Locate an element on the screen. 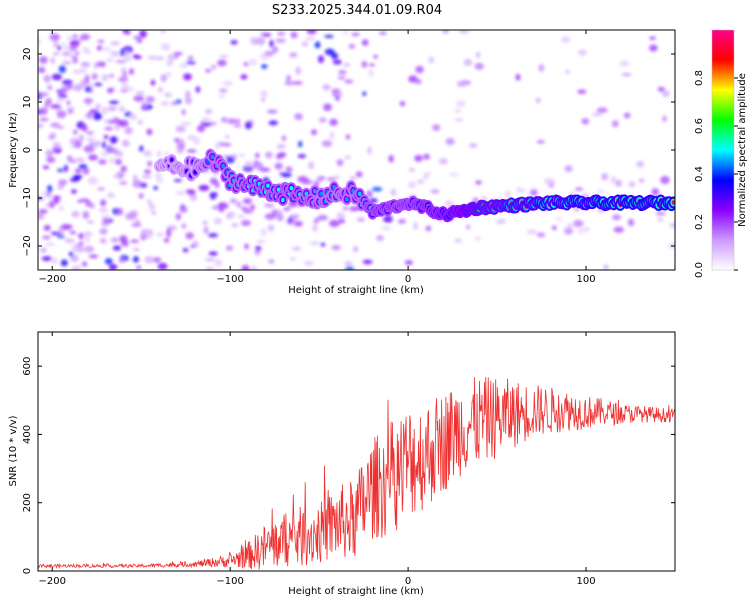 Image resolution: width=750 pixels, height=600 pixels. y-tick-label: 20 is located at coordinates (27, 54).